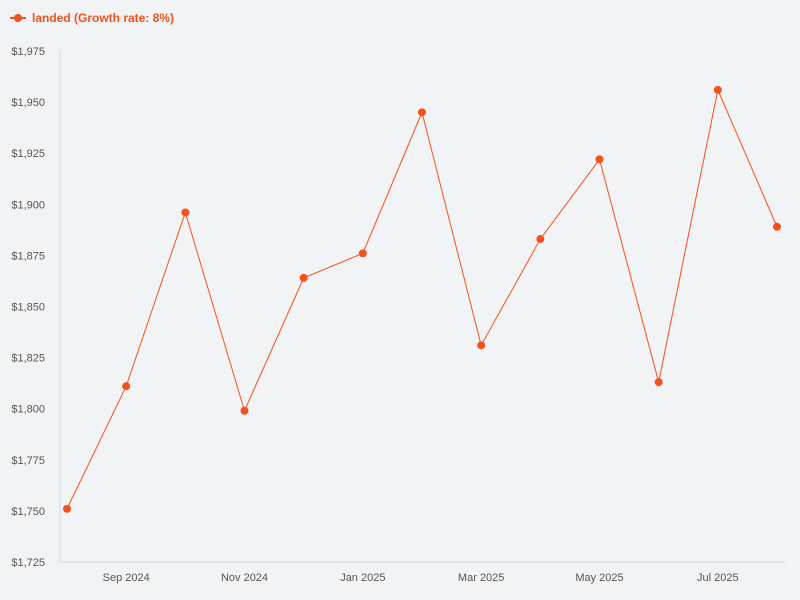 The width and height of the screenshot is (800, 600). I want to click on x-tick-label: Mar 2025, so click(481, 578).